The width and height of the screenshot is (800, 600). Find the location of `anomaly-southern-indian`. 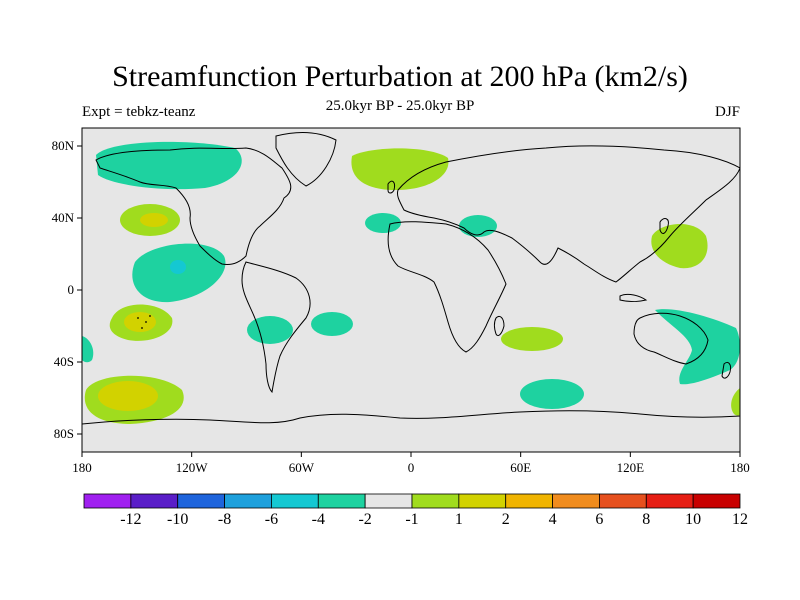

anomaly-southern-indian is located at coordinates (552, 394).